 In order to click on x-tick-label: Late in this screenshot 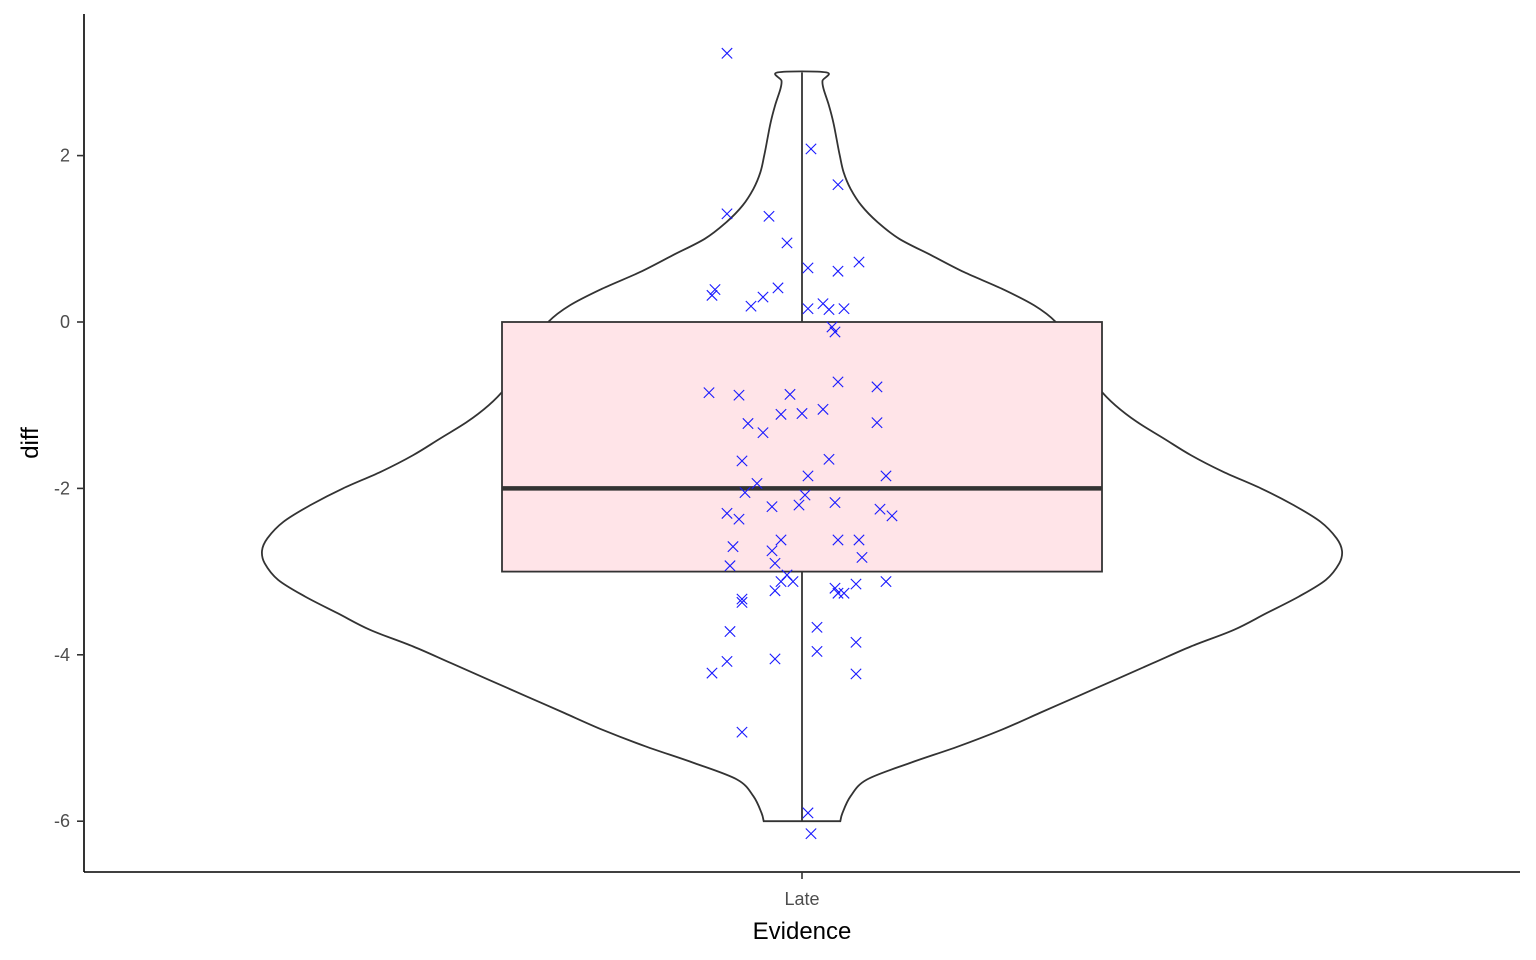, I will do `click(801, 899)`.